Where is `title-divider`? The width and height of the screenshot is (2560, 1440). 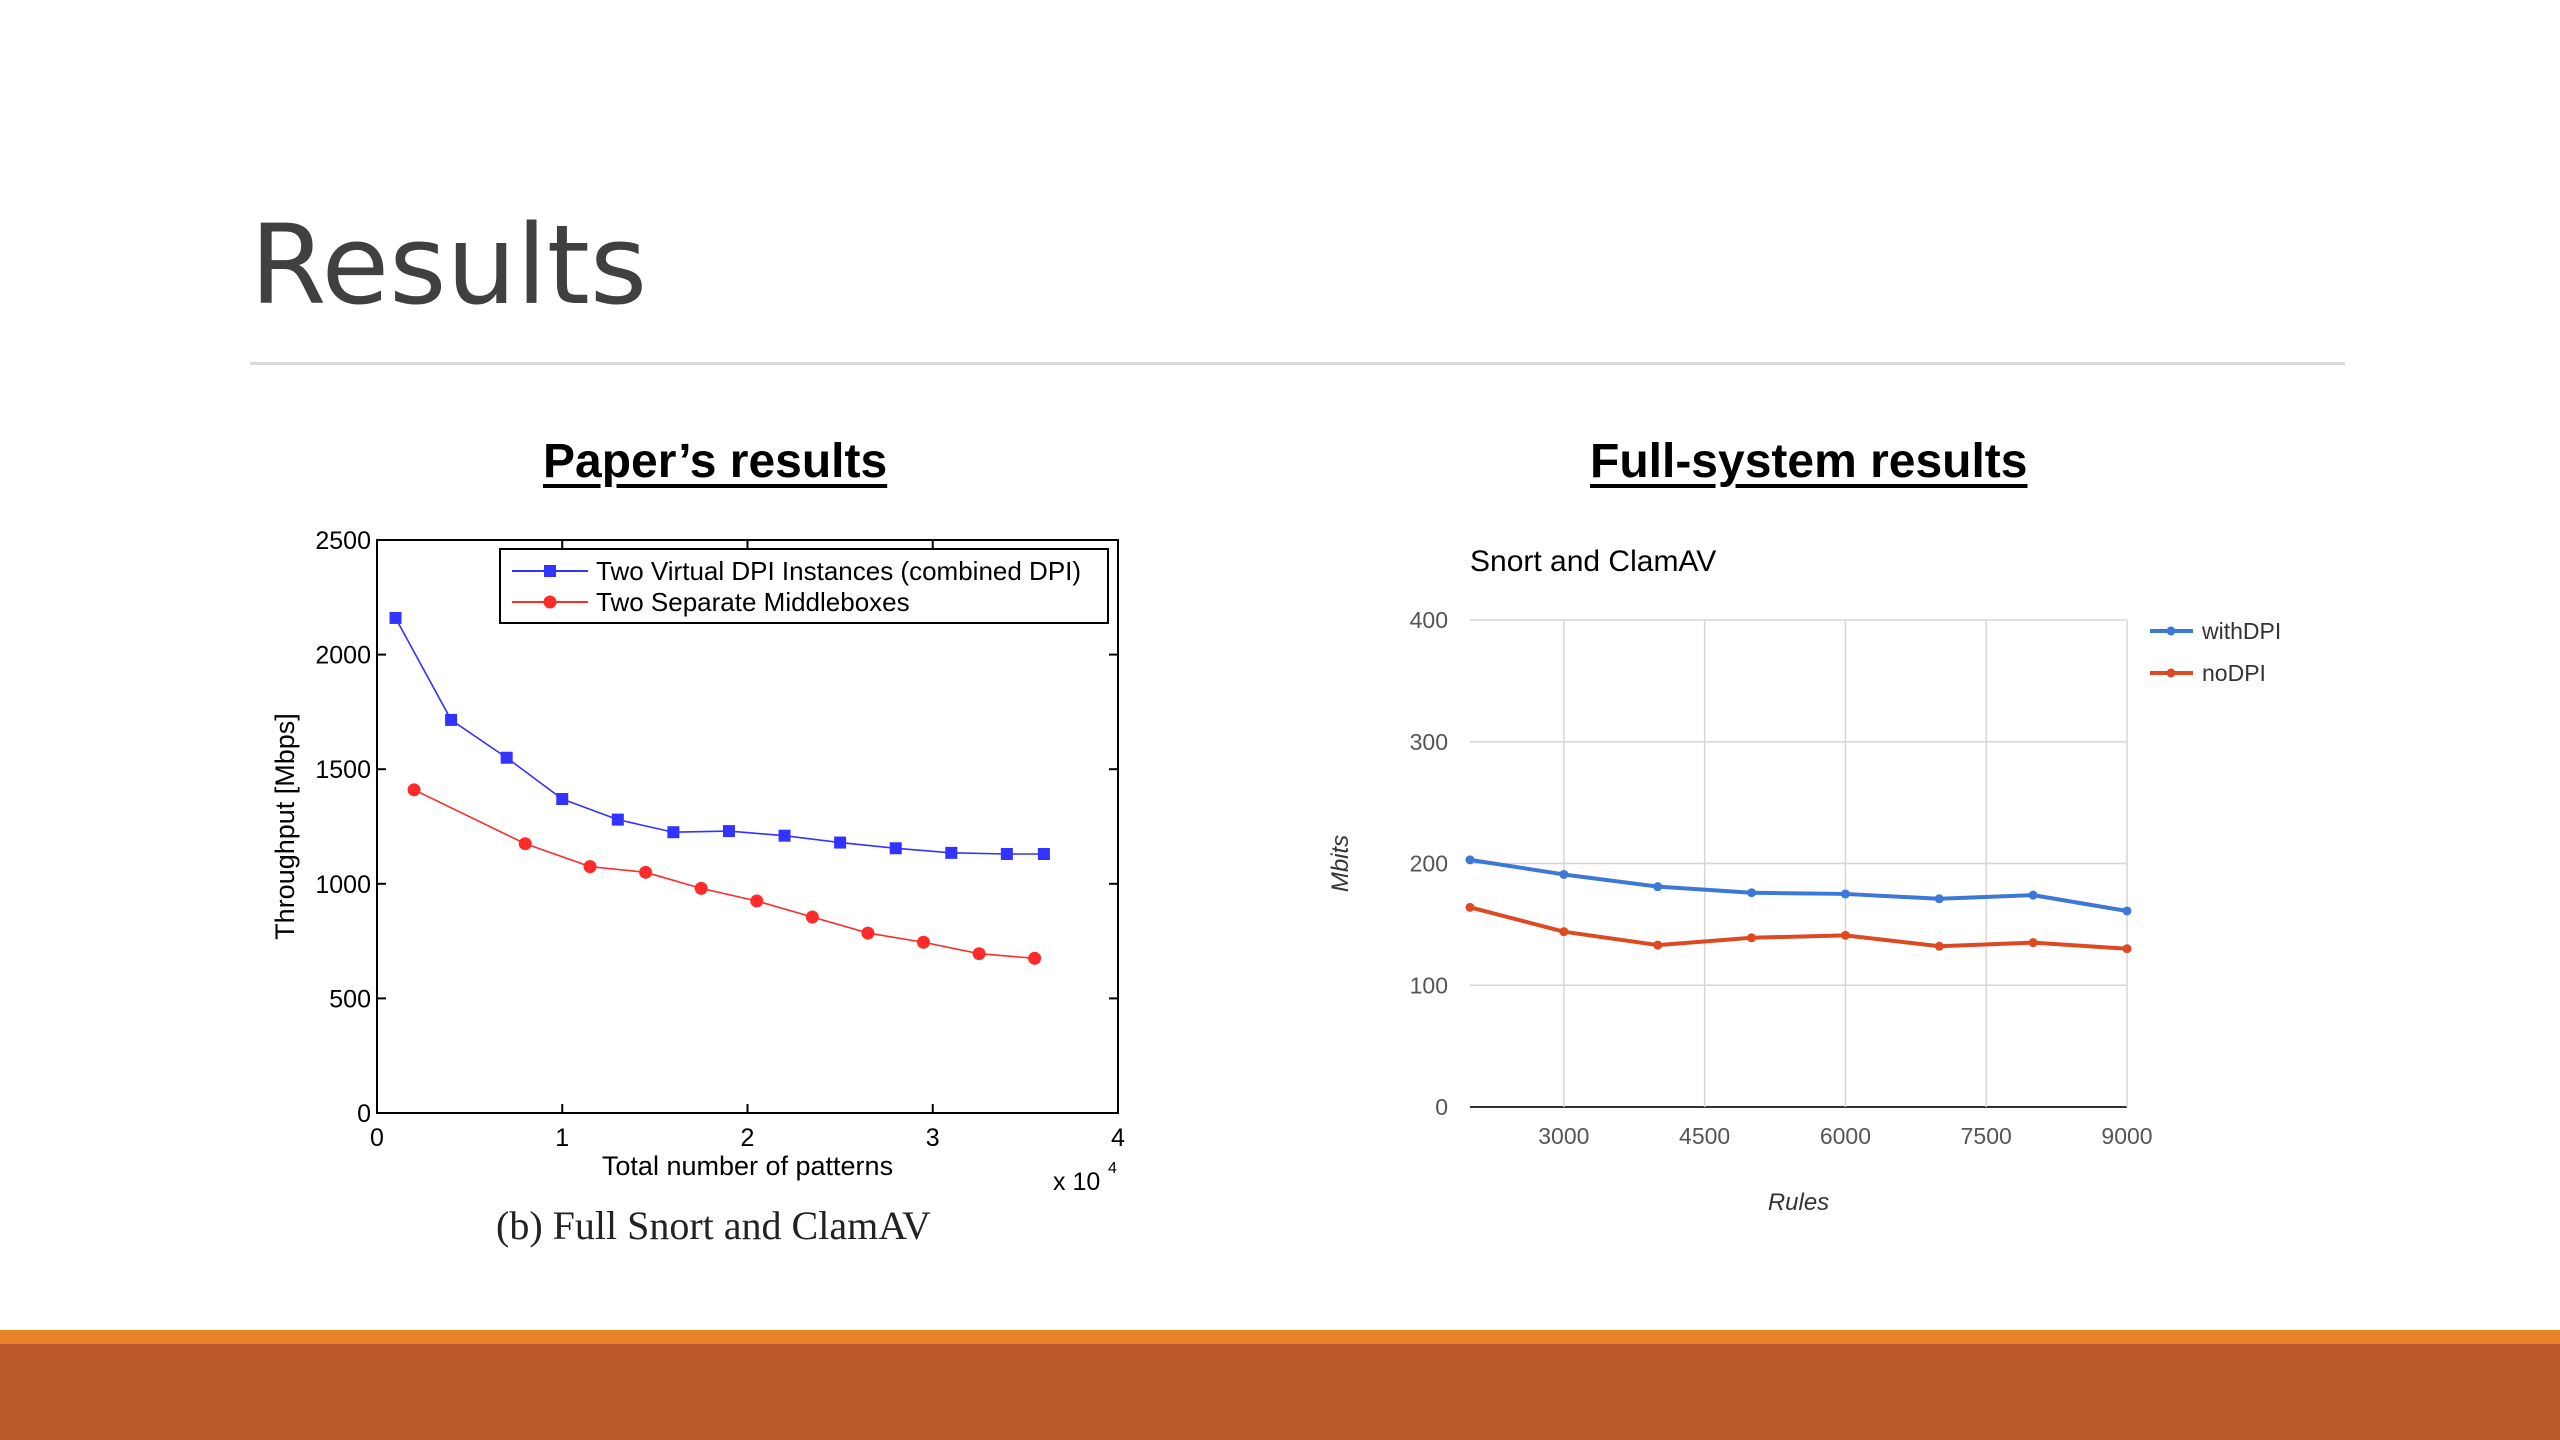
title-divider is located at coordinates (1297, 363).